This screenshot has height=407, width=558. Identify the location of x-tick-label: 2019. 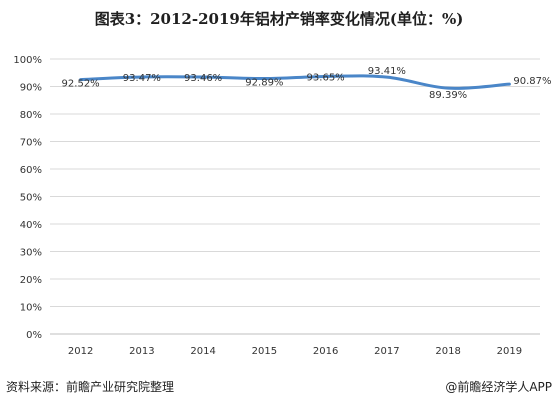
(509, 351).